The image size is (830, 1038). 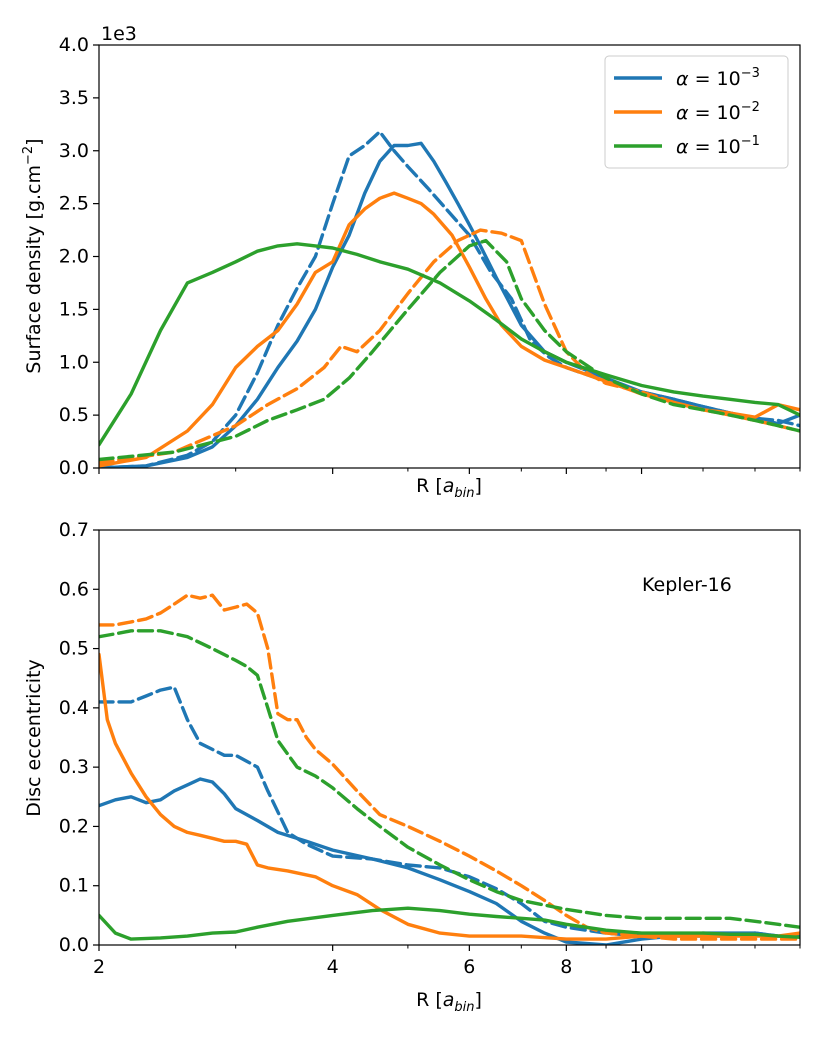 I want to click on bottom-y-tick-label: 0.3, so click(x=74, y=767).